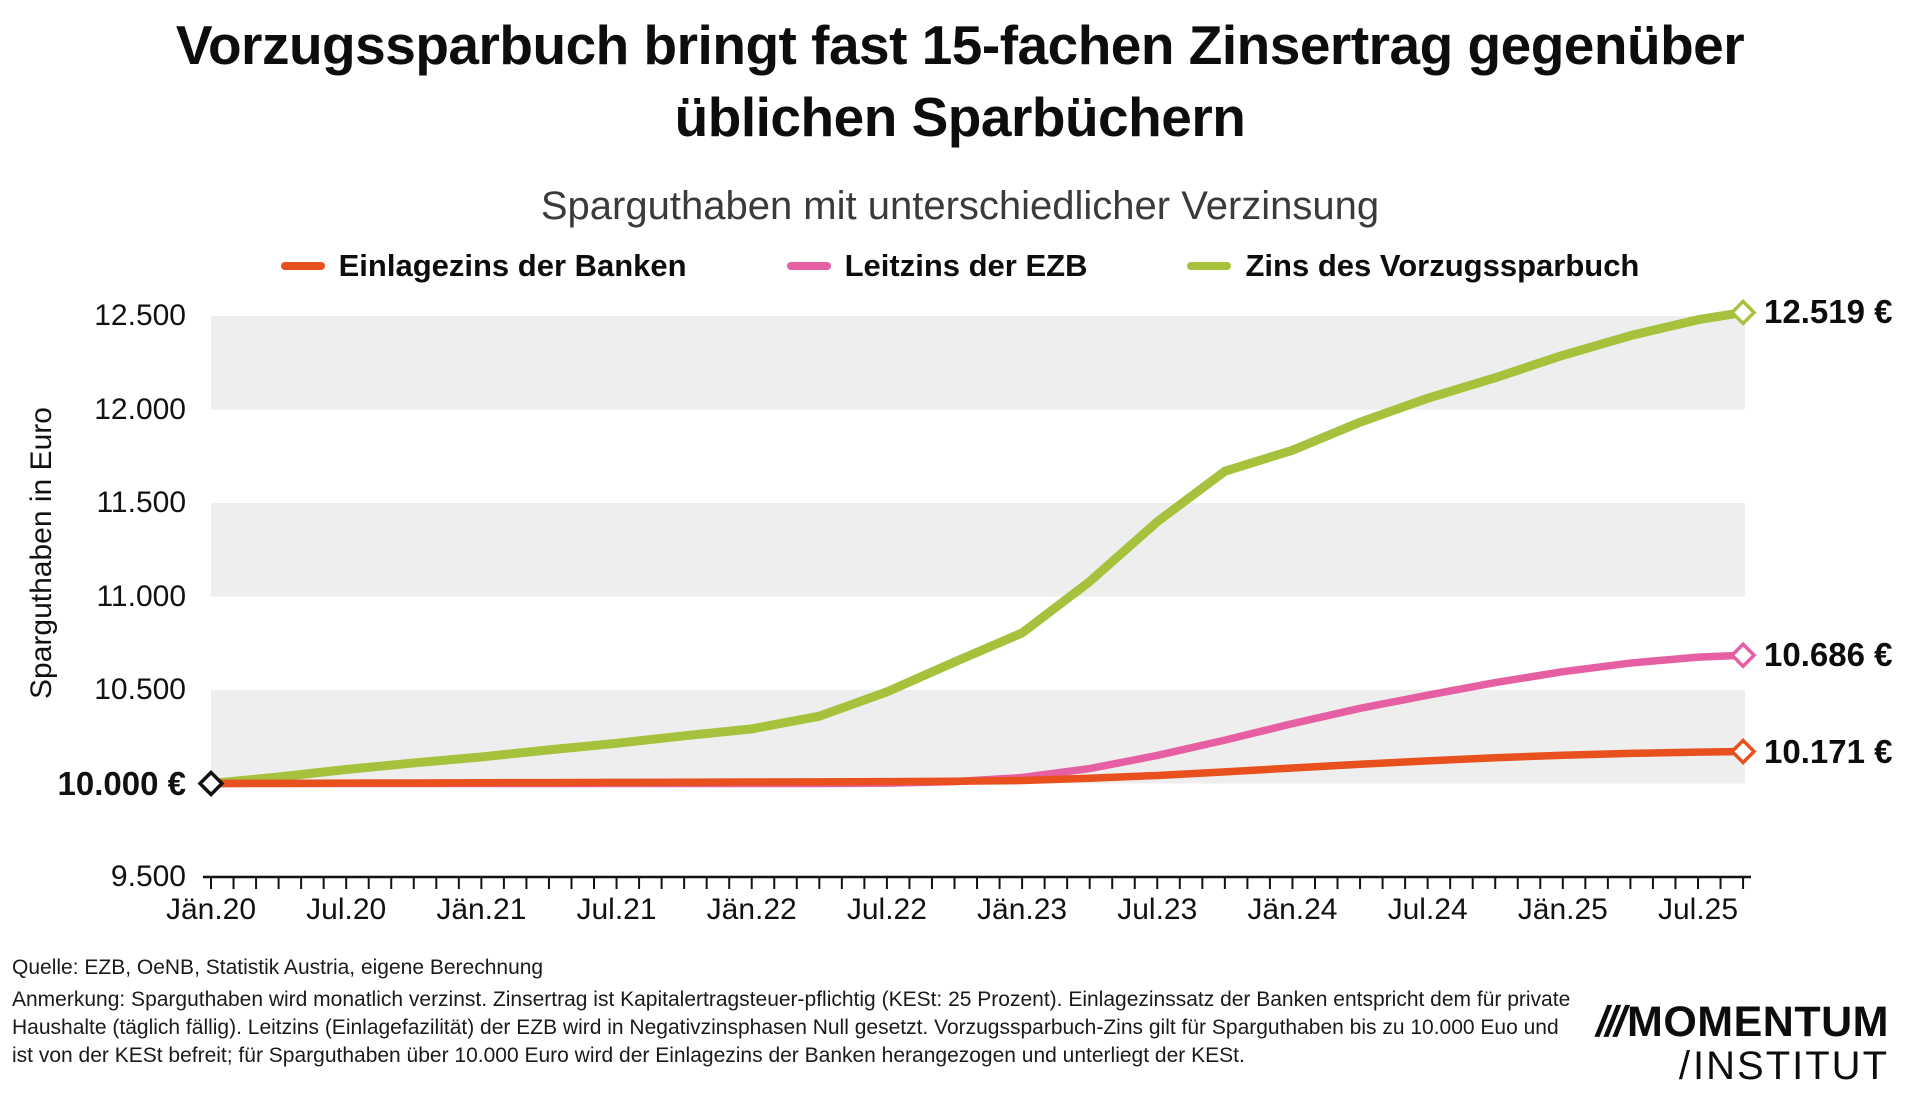 This screenshot has height=1096, width=1920. I want to click on logo-slashes-icon: ///, so click(1611, 1022).